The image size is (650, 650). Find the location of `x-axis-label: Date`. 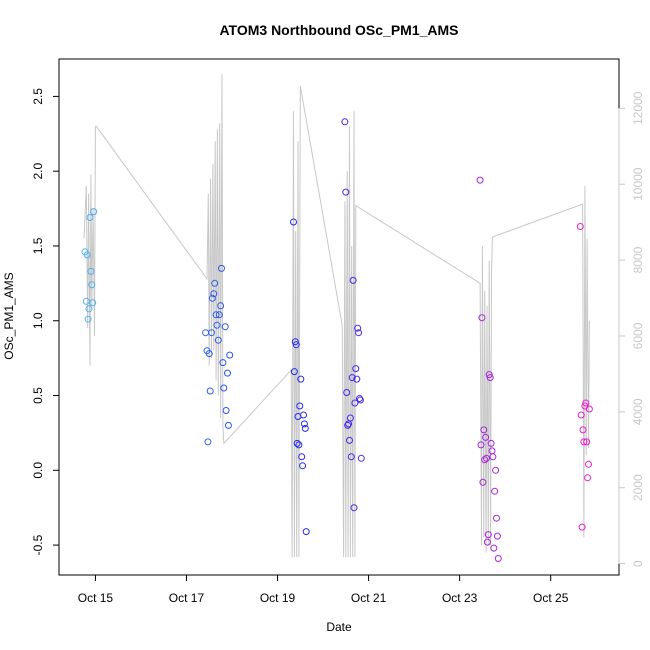

x-axis-label: Date is located at coordinates (339, 627).